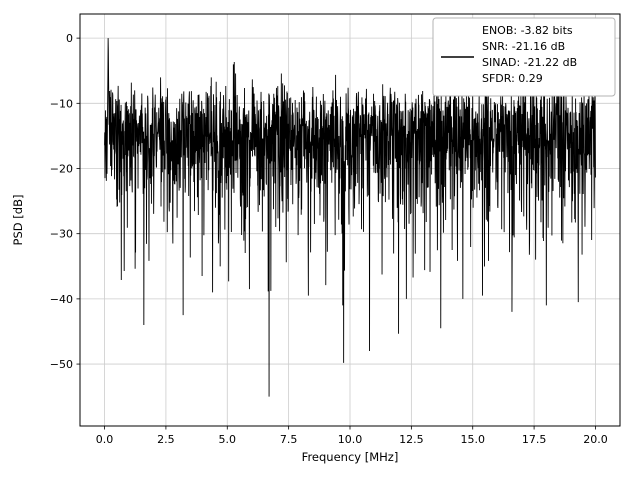  I want to click on y-tick-label: −10, so click(61, 103).